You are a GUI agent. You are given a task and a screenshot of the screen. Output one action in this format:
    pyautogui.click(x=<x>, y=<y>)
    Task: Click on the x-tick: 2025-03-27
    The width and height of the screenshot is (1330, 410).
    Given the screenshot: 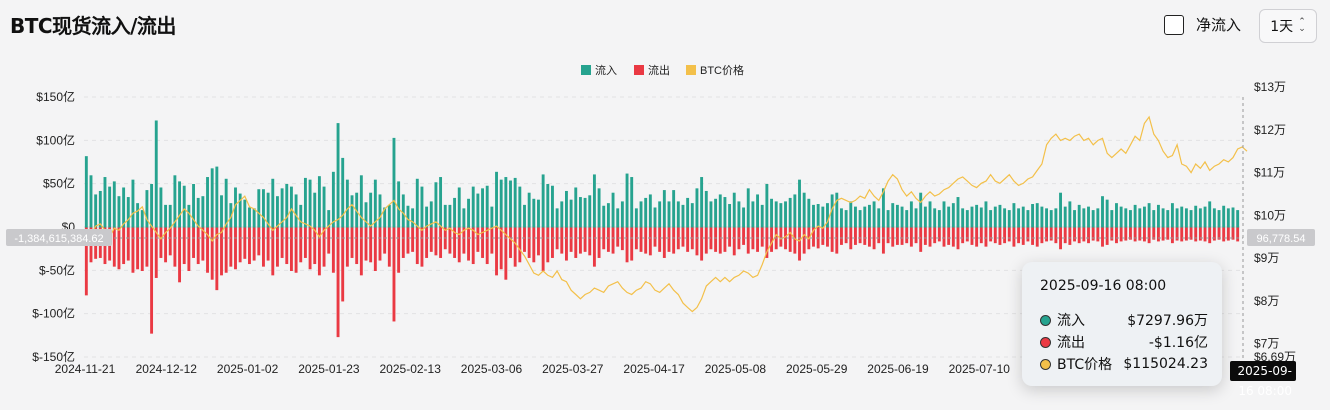 What is the action you would take?
    pyautogui.click(x=573, y=369)
    